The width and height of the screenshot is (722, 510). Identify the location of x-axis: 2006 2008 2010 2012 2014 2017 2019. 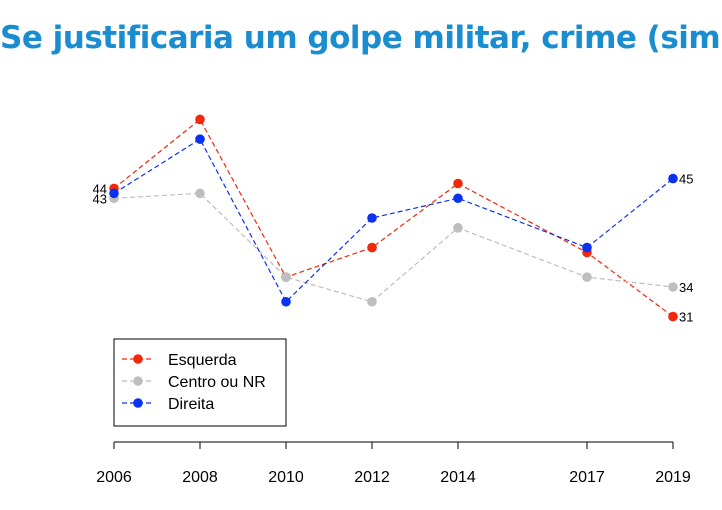
(393, 463).